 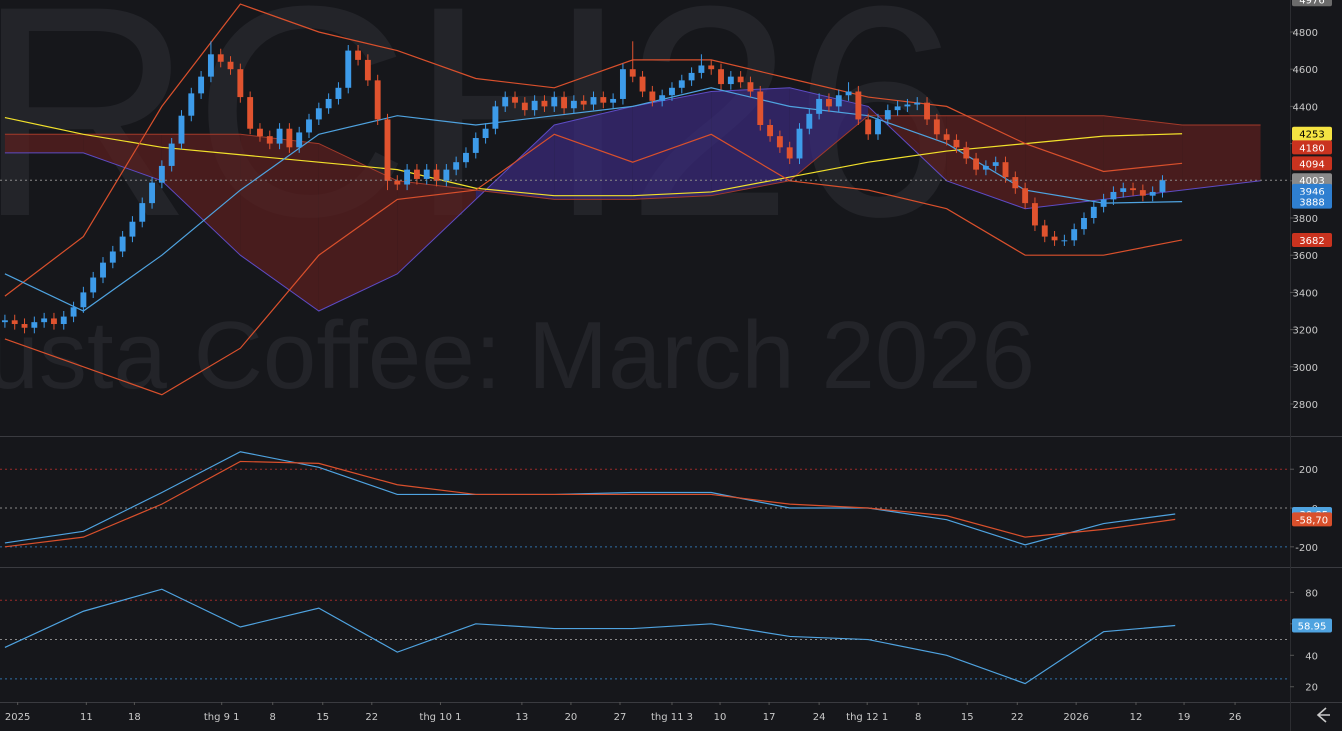 I want to click on x-tick-label: 19, so click(x=1184, y=717).